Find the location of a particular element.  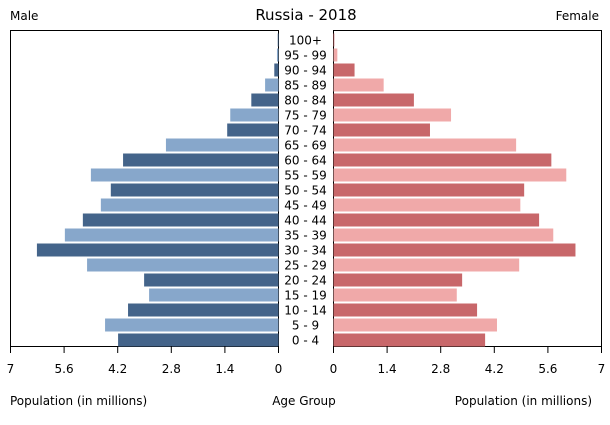

female-tick-label: 2.8 is located at coordinates (440, 369).